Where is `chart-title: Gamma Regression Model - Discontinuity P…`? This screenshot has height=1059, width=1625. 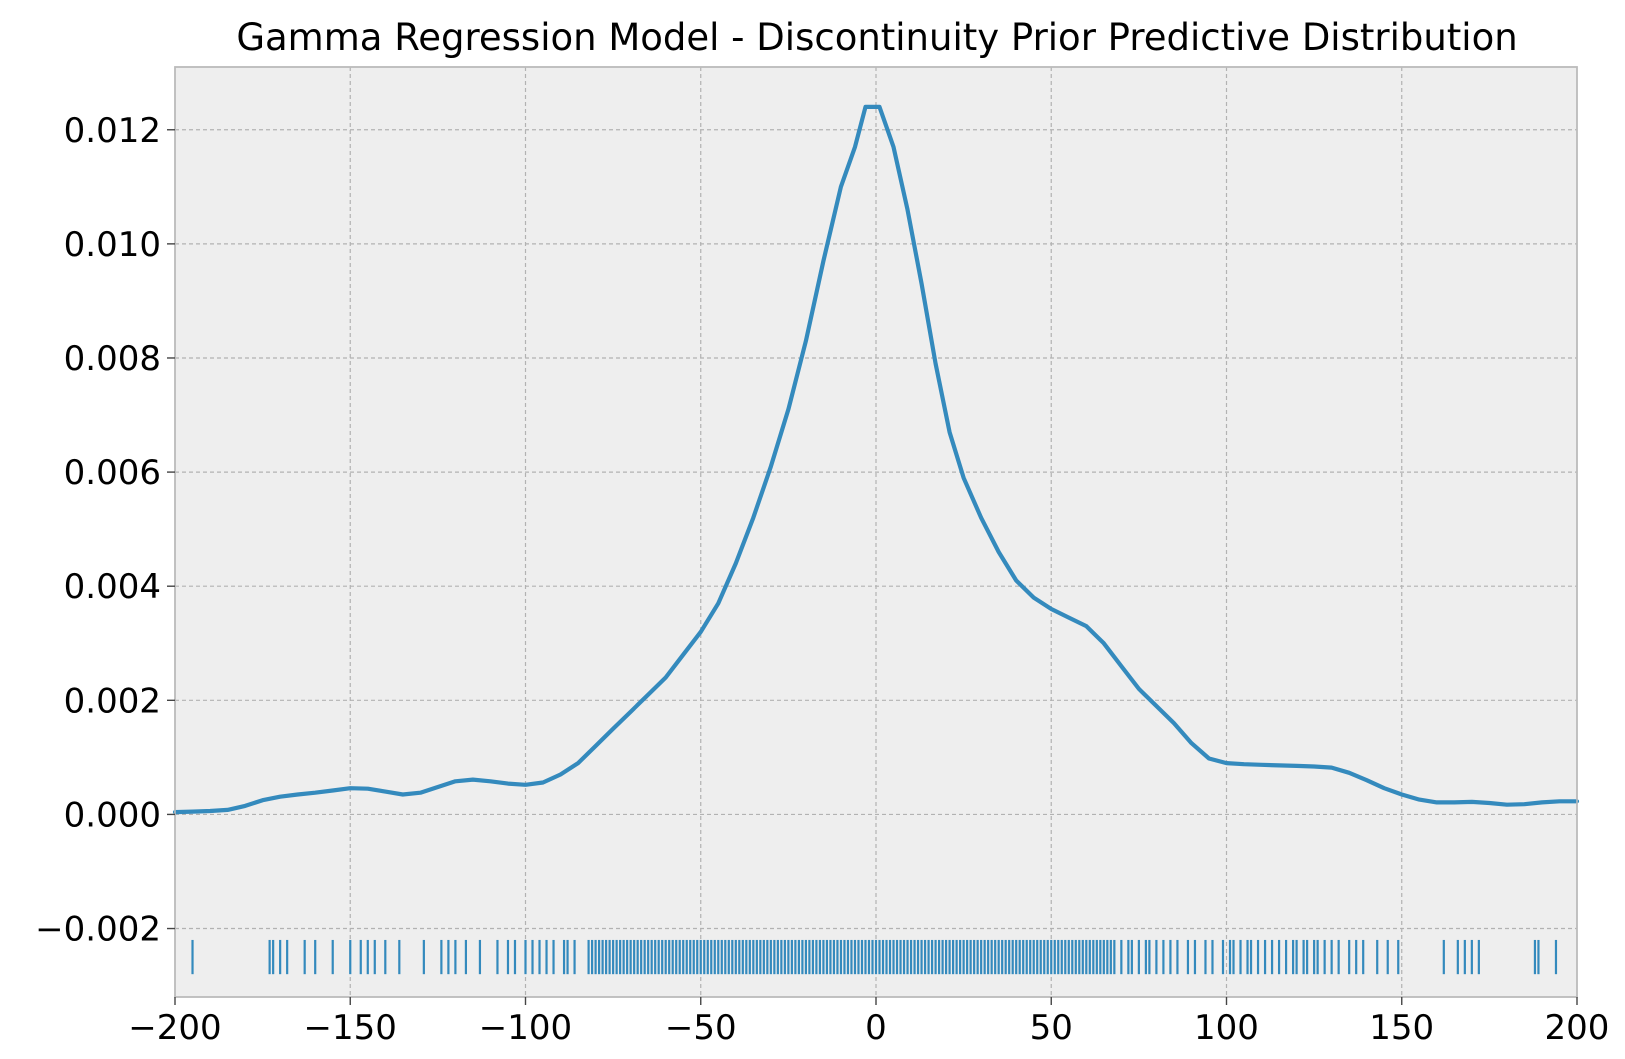
chart-title: Gamma Regression Model - Discontinuity P… is located at coordinates (876, 37).